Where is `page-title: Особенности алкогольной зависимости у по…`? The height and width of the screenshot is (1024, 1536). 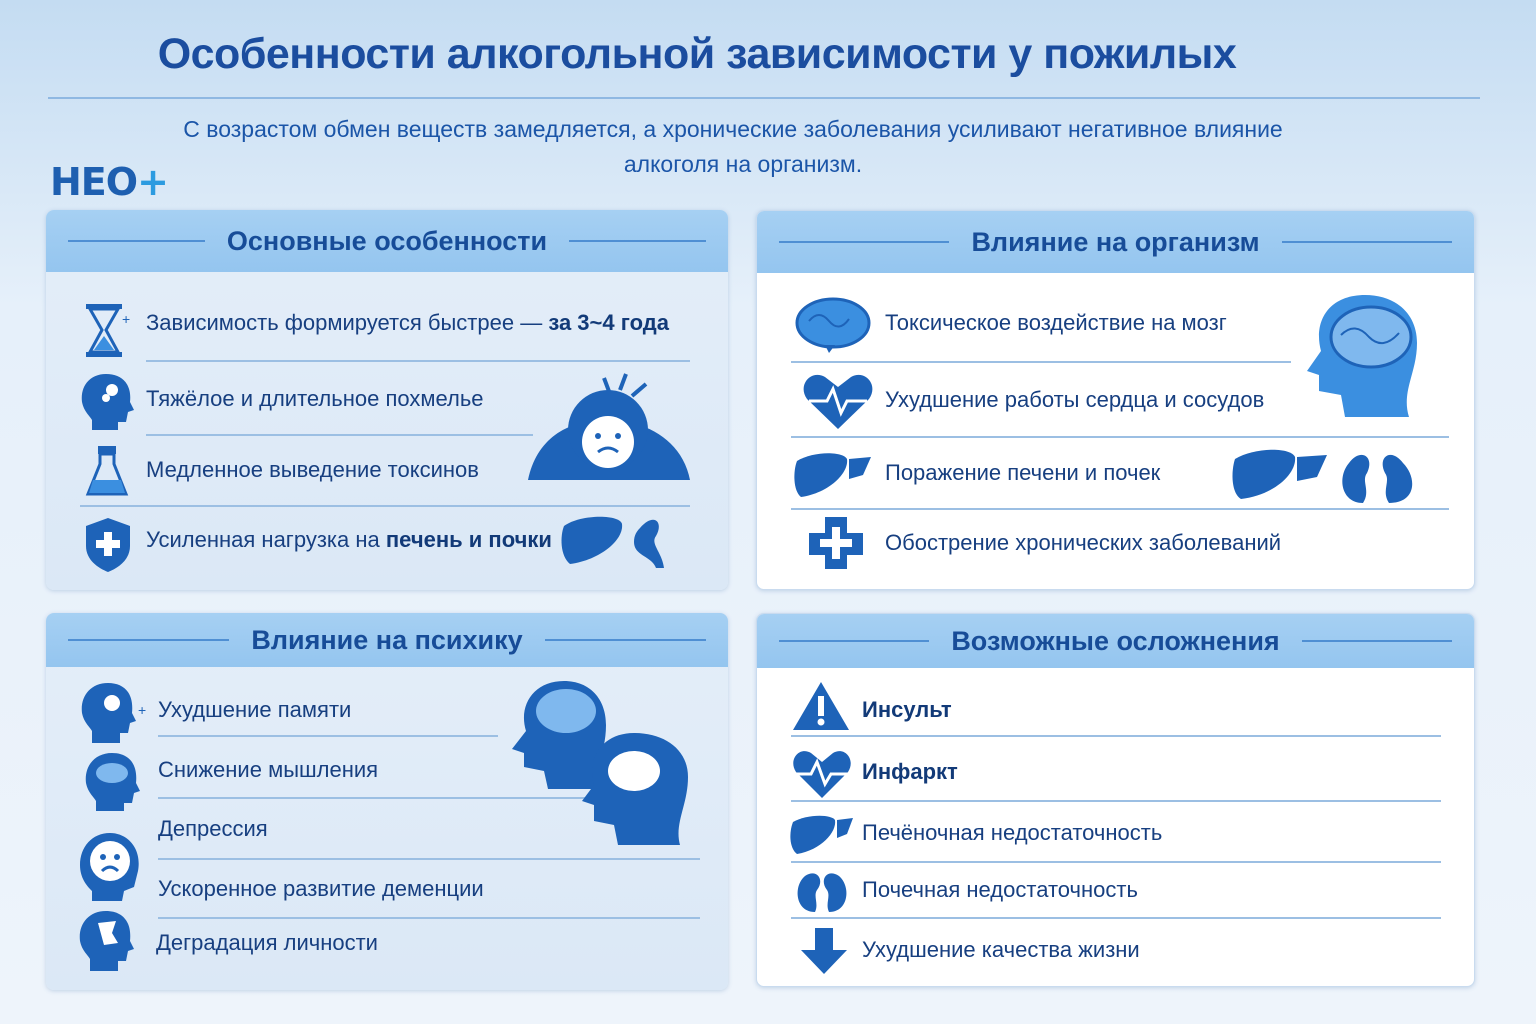
page-title: Особенности алкогольной зависимости у по… is located at coordinates (697, 54).